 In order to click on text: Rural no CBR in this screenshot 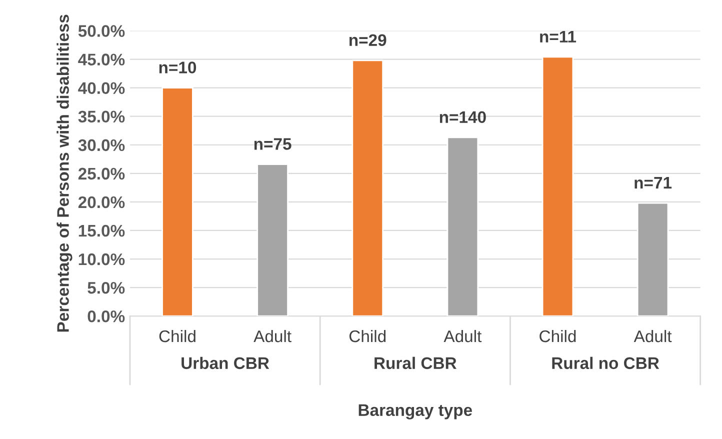, I will do `click(606, 363)`.